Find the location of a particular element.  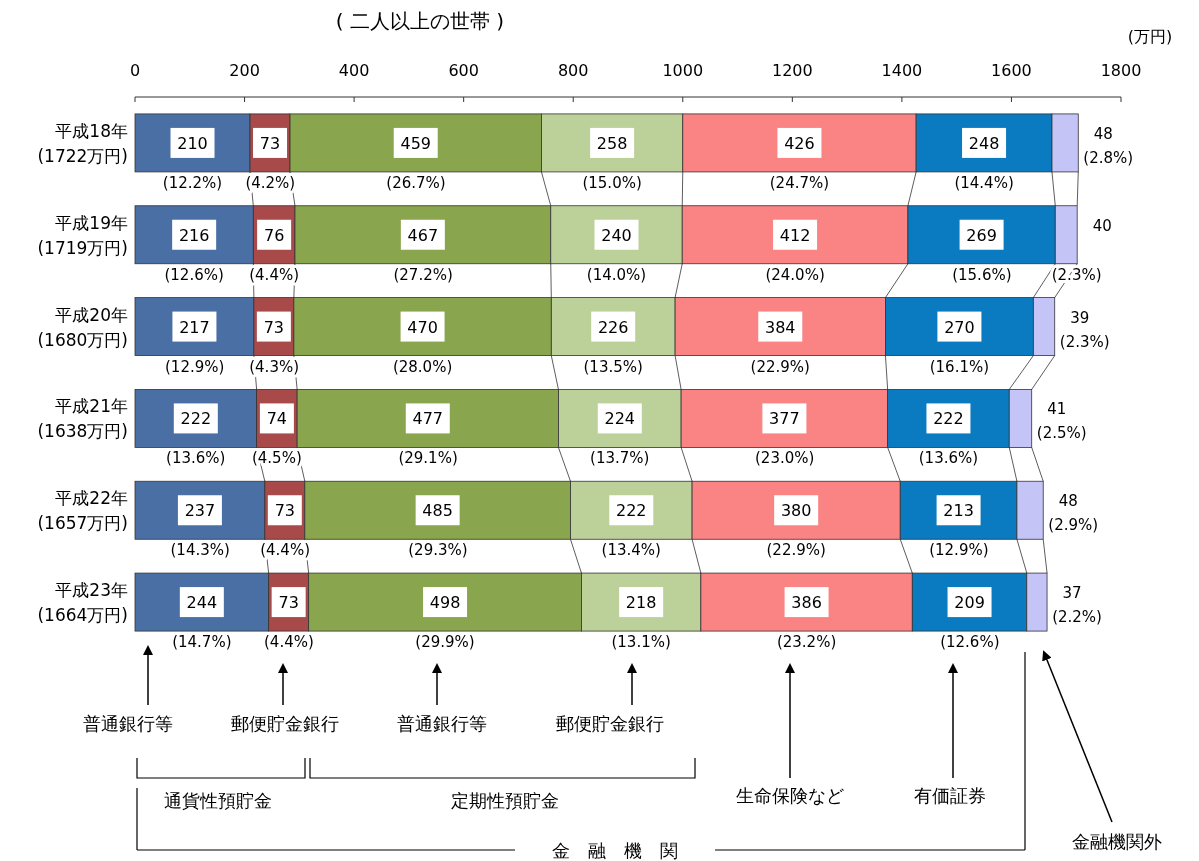

data-label: 218 is located at coordinates (641, 603).